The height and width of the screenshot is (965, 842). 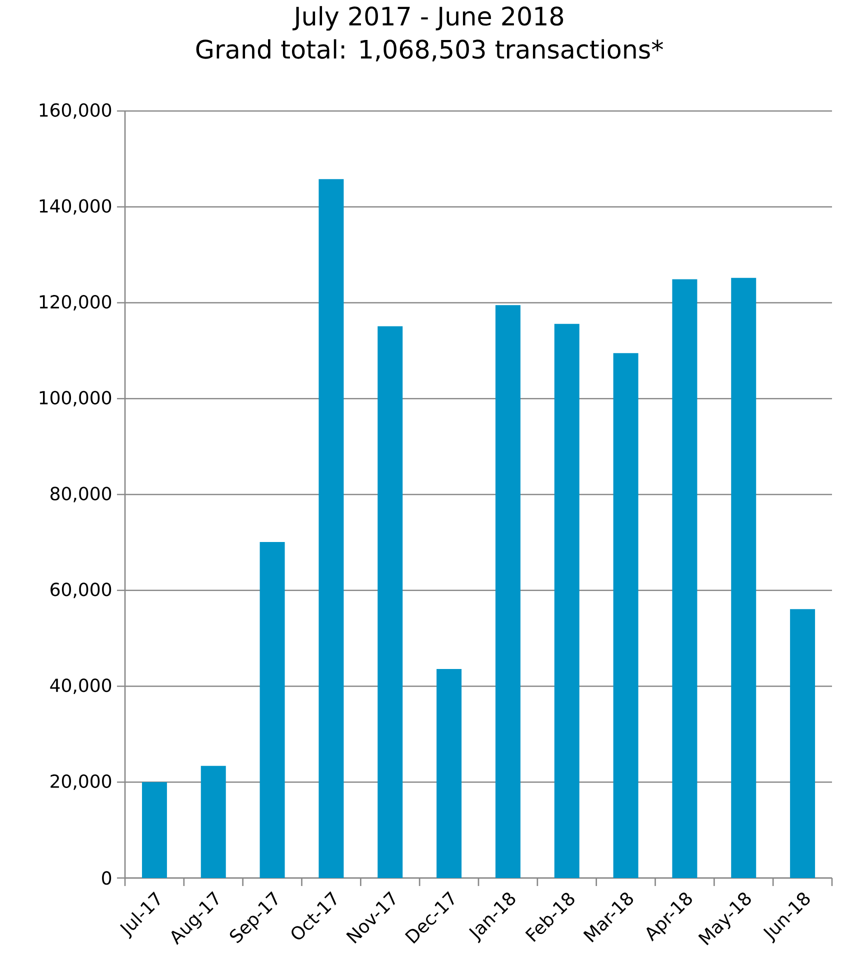 I want to click on y-tick-label: 40,000, so click(x=81, y=686).